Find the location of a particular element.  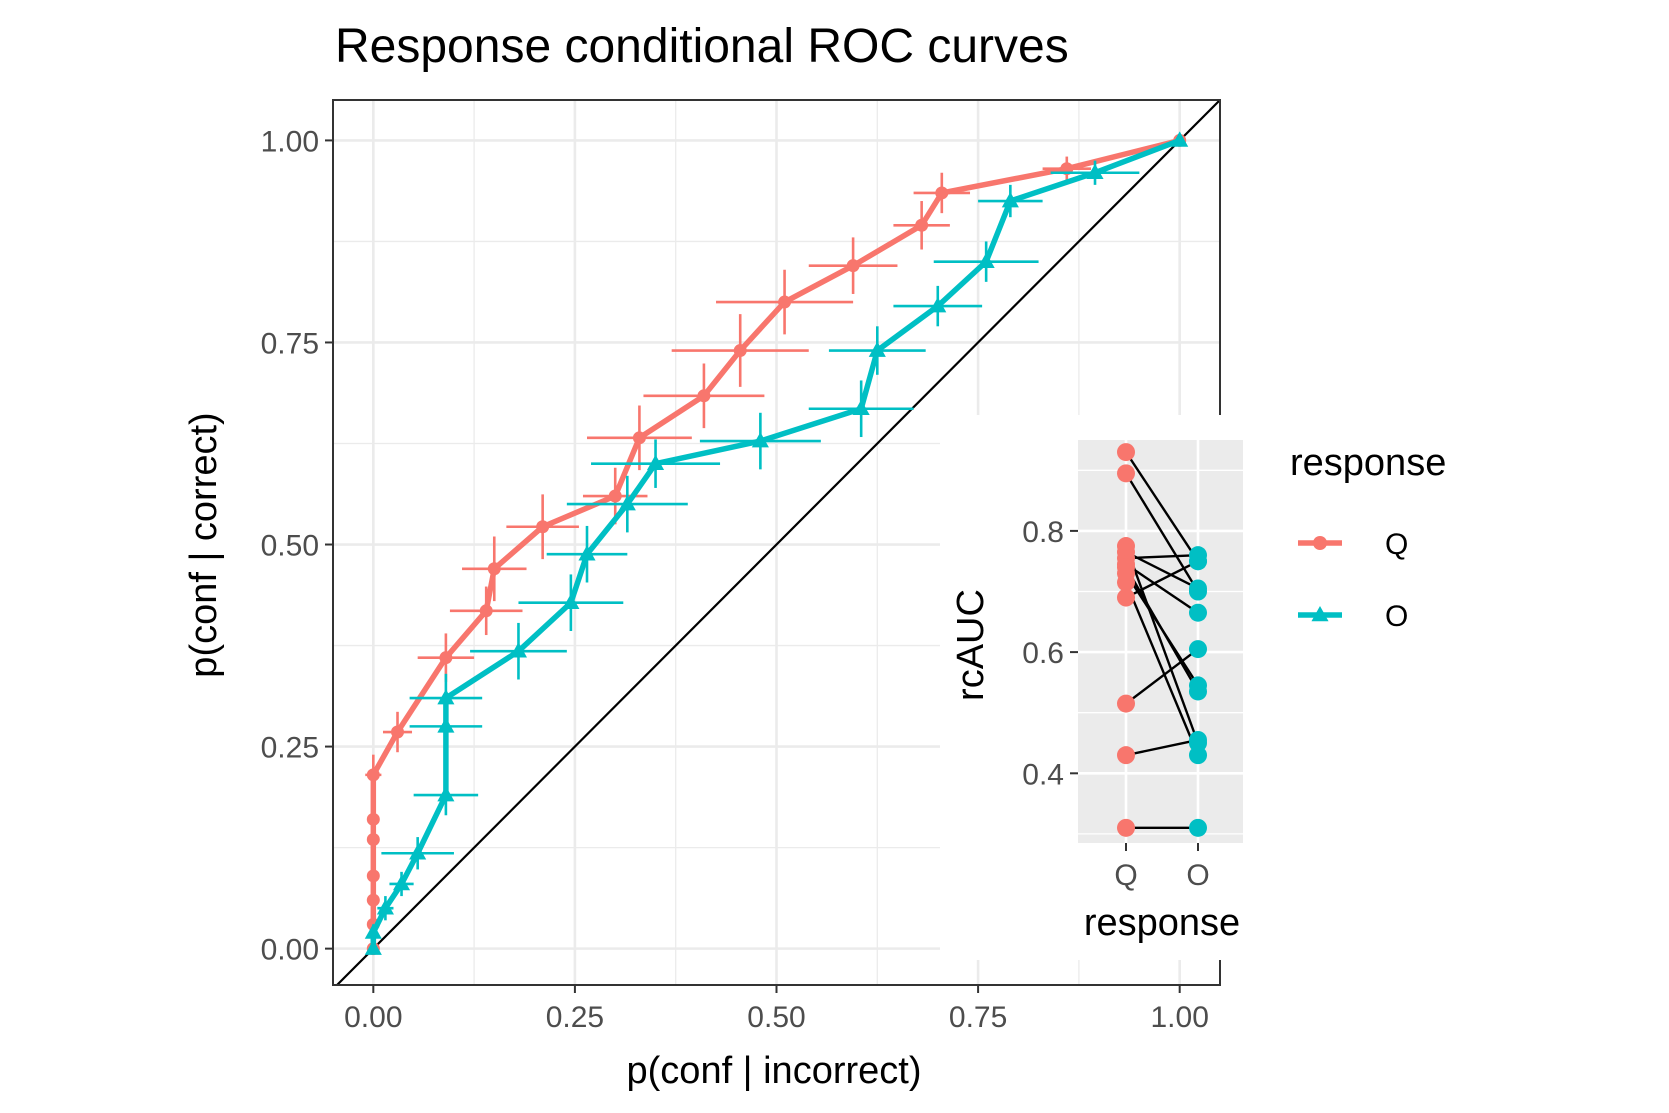

y-tick-label: 0.50 is located at coordinates (290, 546).